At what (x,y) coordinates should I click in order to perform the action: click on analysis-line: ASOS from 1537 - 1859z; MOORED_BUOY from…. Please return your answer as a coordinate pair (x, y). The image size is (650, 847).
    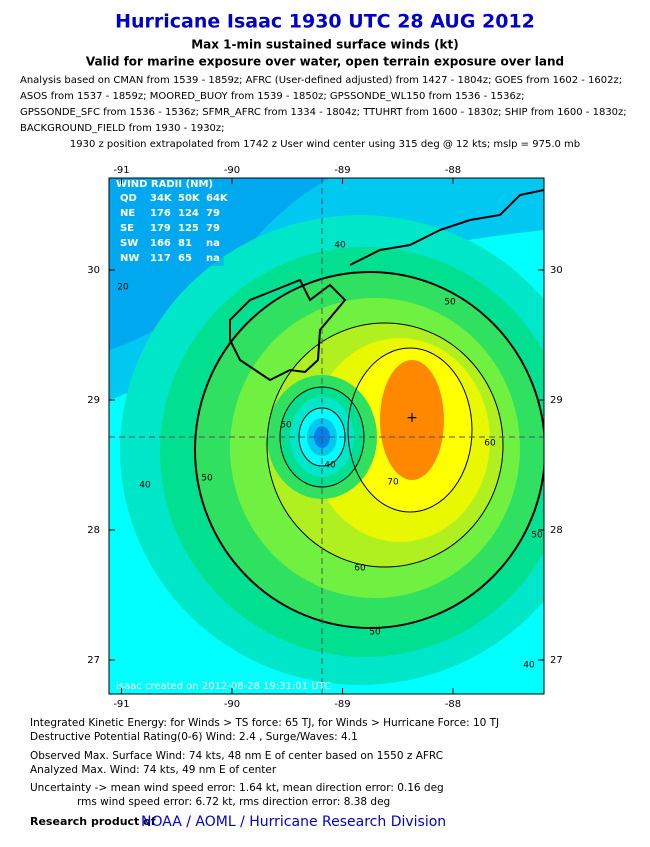
    Looking at the image, I should click on (272, 96).